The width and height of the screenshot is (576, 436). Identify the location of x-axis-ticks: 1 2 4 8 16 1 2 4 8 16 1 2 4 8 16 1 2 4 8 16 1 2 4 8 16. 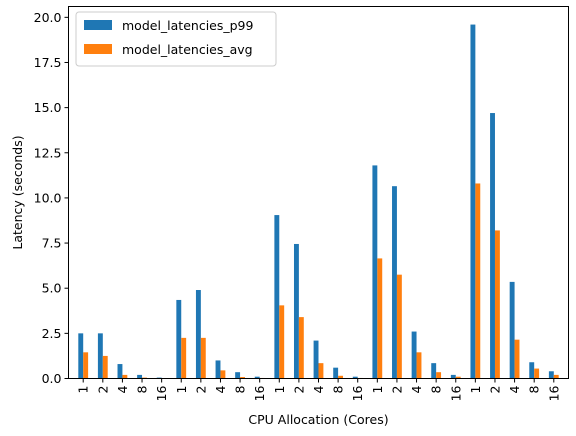
(318, 389).